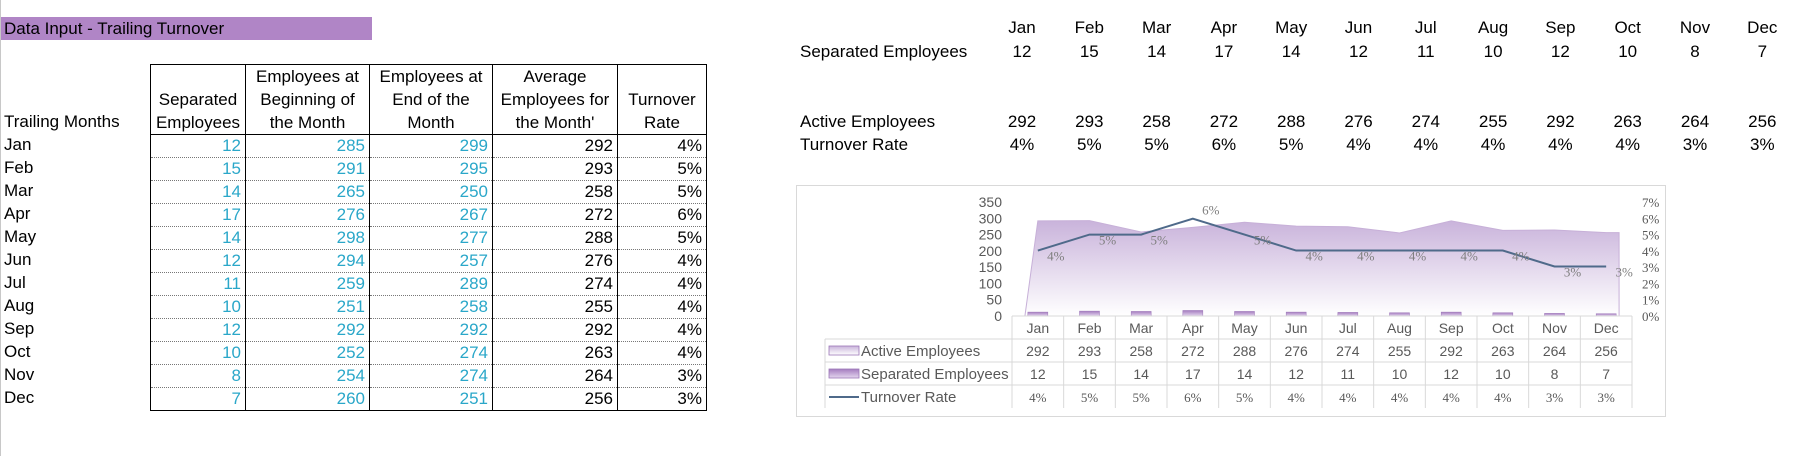 This screenshot has width=1796, height=456. Describe the element at coordinates (1695, 144) in the screenshot. I see `summary-rate-cell: 3%` at that location.